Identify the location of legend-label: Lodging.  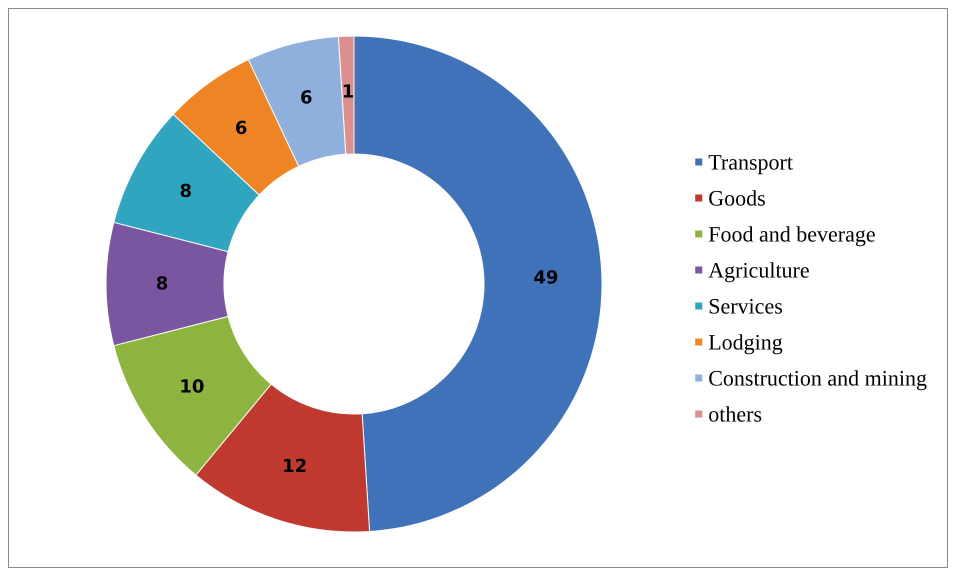
(745, 342).